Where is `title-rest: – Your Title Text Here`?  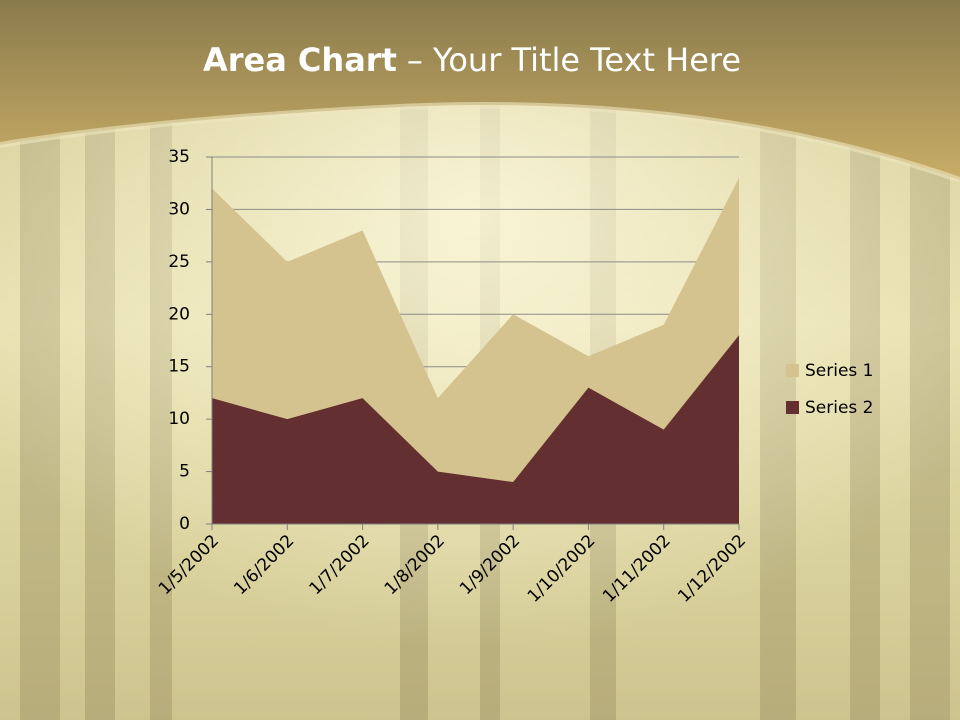 title-rest: – Your Title Text Here is located at coordinates (574, 60).